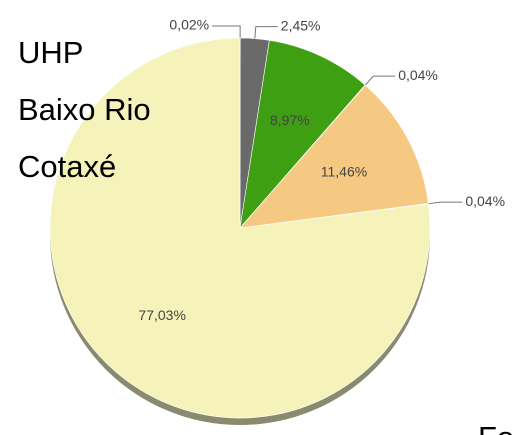 The height and width of the screenshot is (435, 517). What do you see at coordinates (496, 427) in the screenshot?
I see `footer-text: Fo` at bounding box center [496, 427].